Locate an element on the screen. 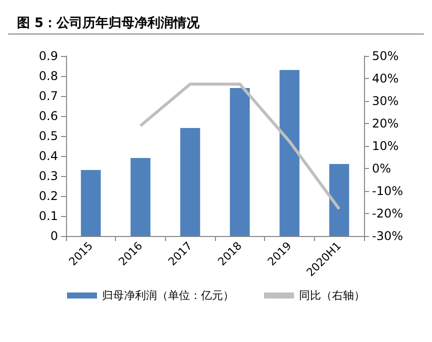  y2-tick-label: 30% is located at coordinates (385, 101).